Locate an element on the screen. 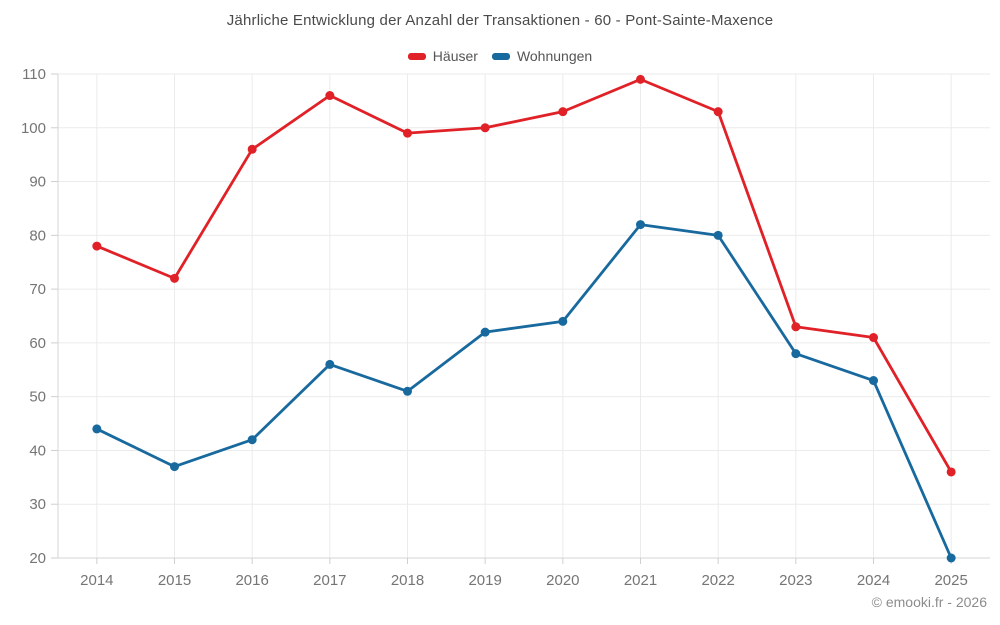 This screenshot has height=625, width=1000. x-tick-label: 2021 is located at coordinates (640, 580).